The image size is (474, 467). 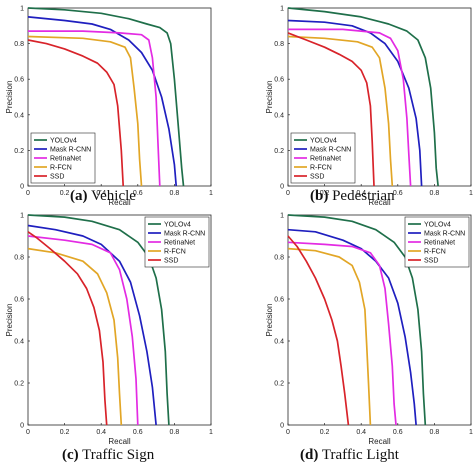 What do you see at coordinates (444, 234) in the screenshot?
I see `legend-label-d: Mask R-CNN` at bounding box center [444, 234].